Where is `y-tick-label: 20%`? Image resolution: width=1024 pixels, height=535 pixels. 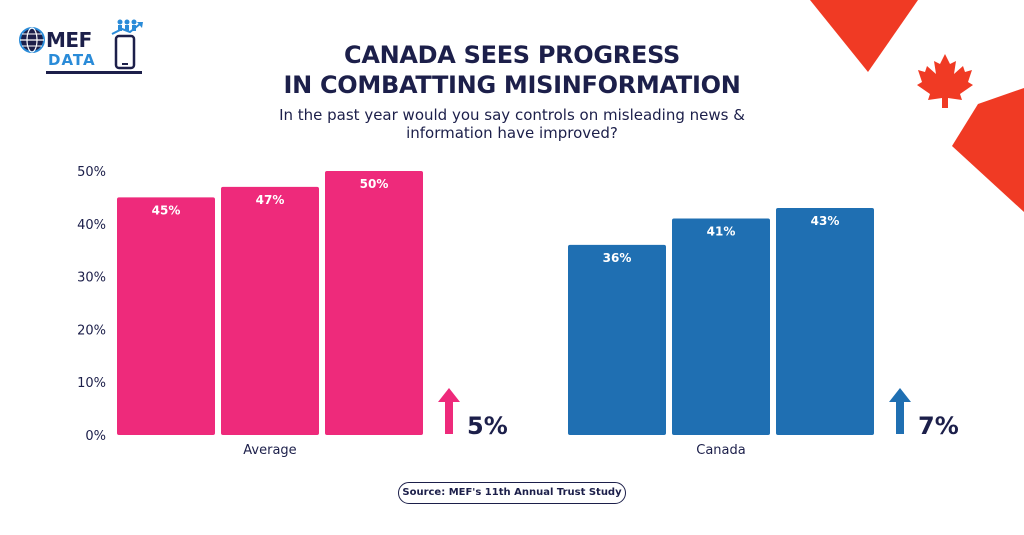
y-tick-label: 20% is located at coordinates (91, 330).